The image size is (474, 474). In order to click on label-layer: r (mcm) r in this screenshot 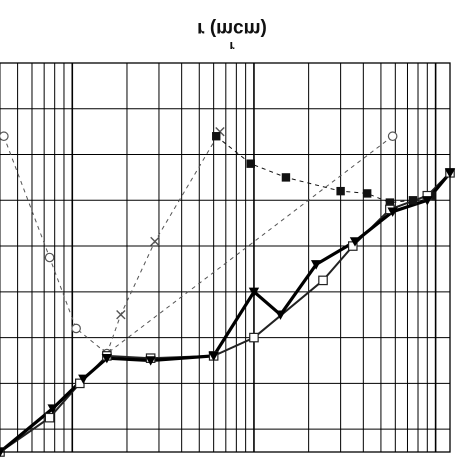, I will do `click(232, 36)`.